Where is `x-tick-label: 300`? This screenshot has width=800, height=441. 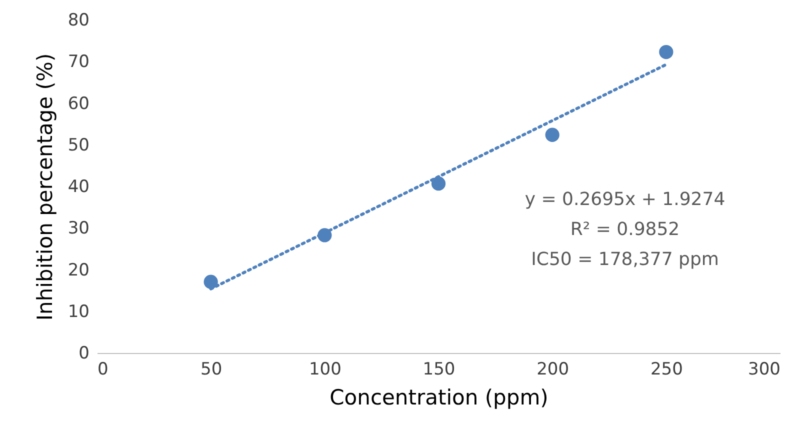 x-tick-label: 300 is located at coordinates (764, 370).